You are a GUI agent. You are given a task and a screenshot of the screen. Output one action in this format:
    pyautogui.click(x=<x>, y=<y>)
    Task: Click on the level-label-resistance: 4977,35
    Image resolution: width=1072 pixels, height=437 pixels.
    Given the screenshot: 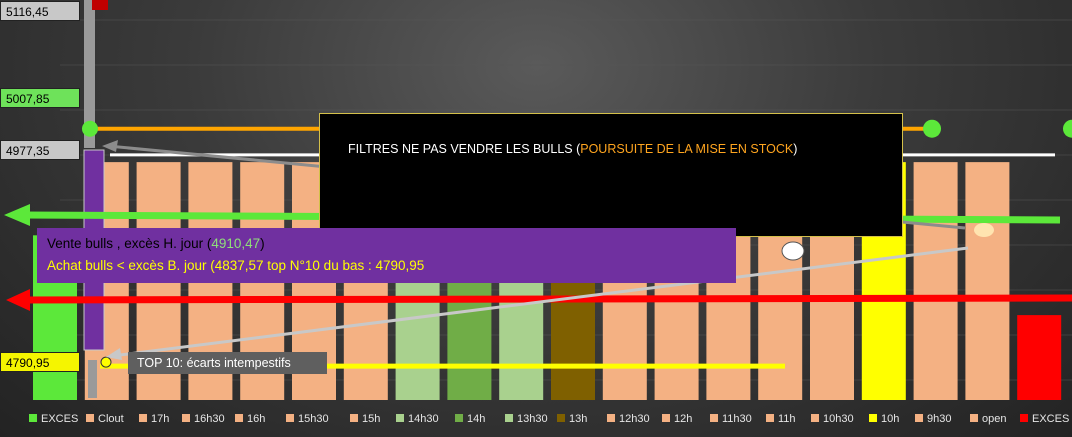 What is the action you would take?
    pyautogui.click(x=40, y=150)
    